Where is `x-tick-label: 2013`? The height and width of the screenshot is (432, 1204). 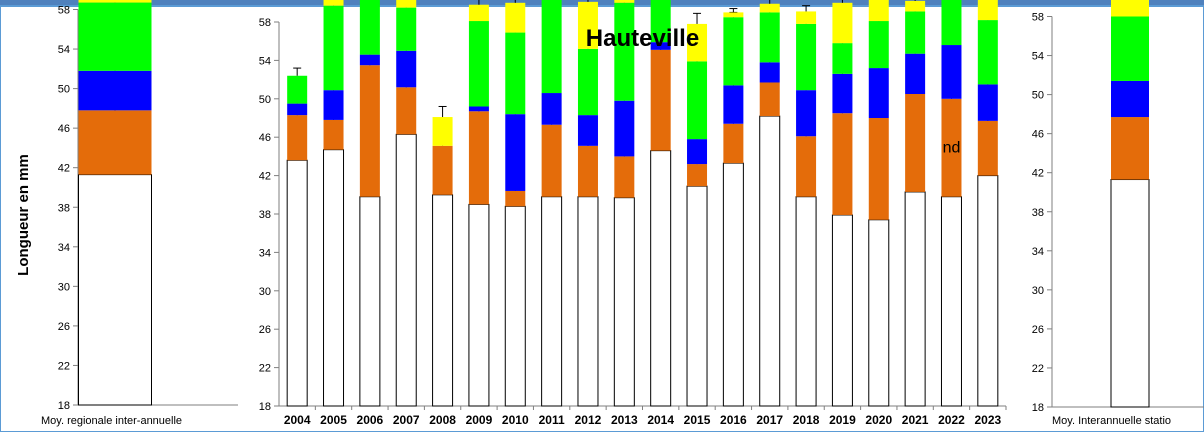 x-tick-label: 2013 is located at coordinates (624, 420).